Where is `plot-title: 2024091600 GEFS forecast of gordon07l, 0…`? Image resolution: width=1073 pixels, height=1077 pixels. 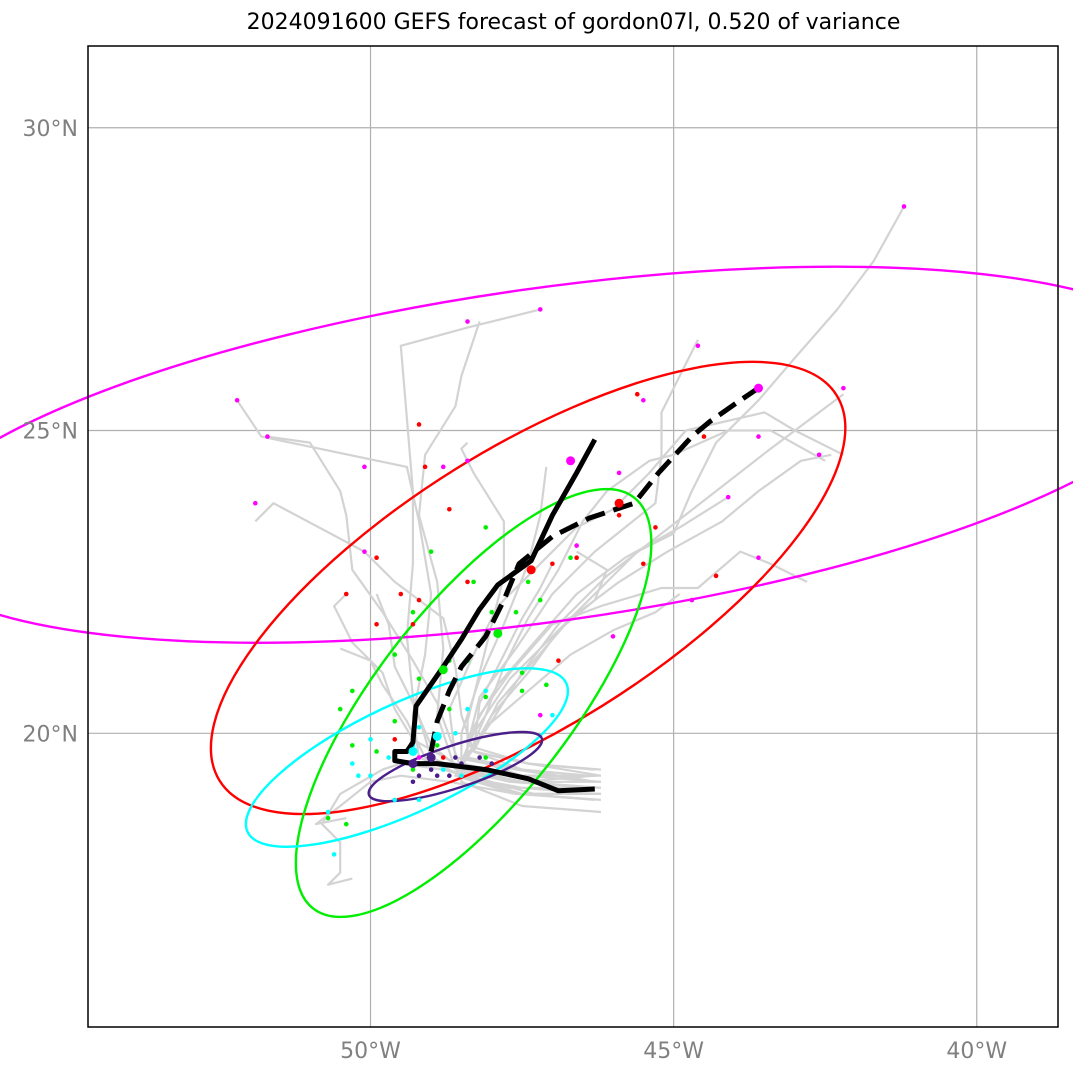 plot-title: 2024091600 GEFS forecast of gordon07l, 0… is located at coordinates (573, 22).